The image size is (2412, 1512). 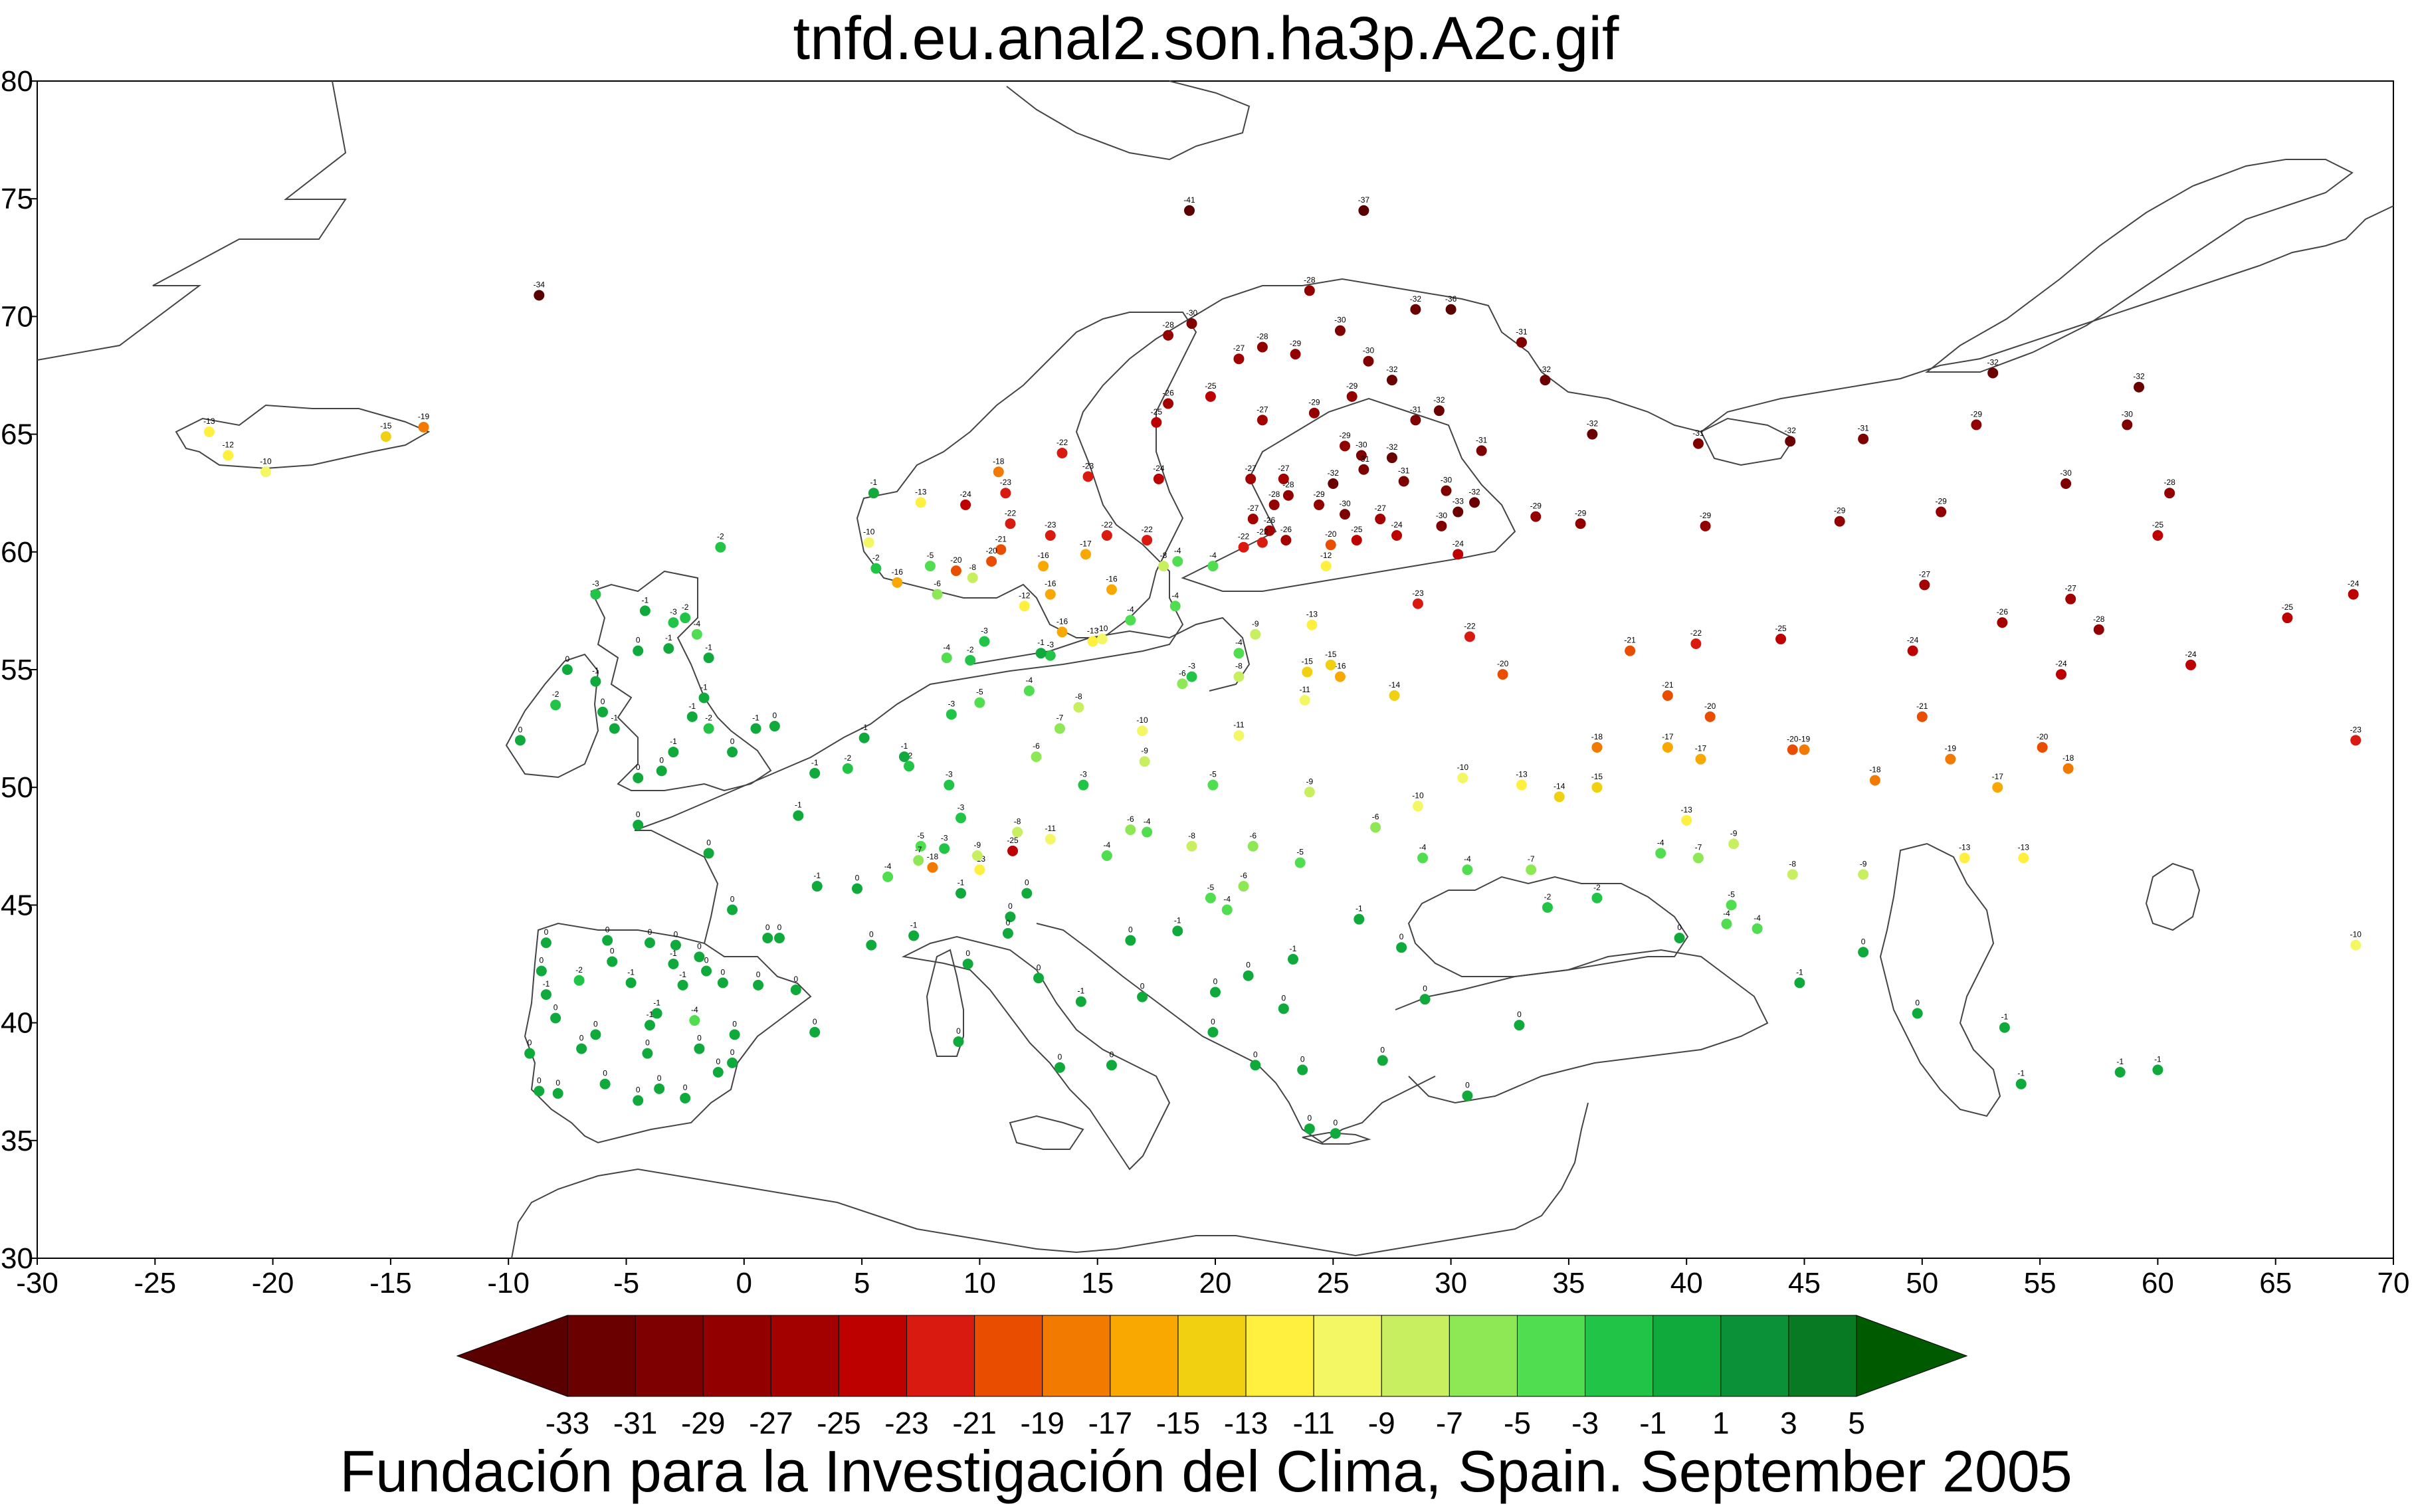 I want to click on station-value-label: -23, so click(x=1088, y=465).